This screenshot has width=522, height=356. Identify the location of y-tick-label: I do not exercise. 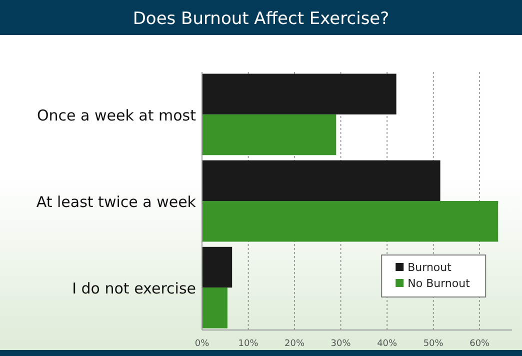
(134, 289).